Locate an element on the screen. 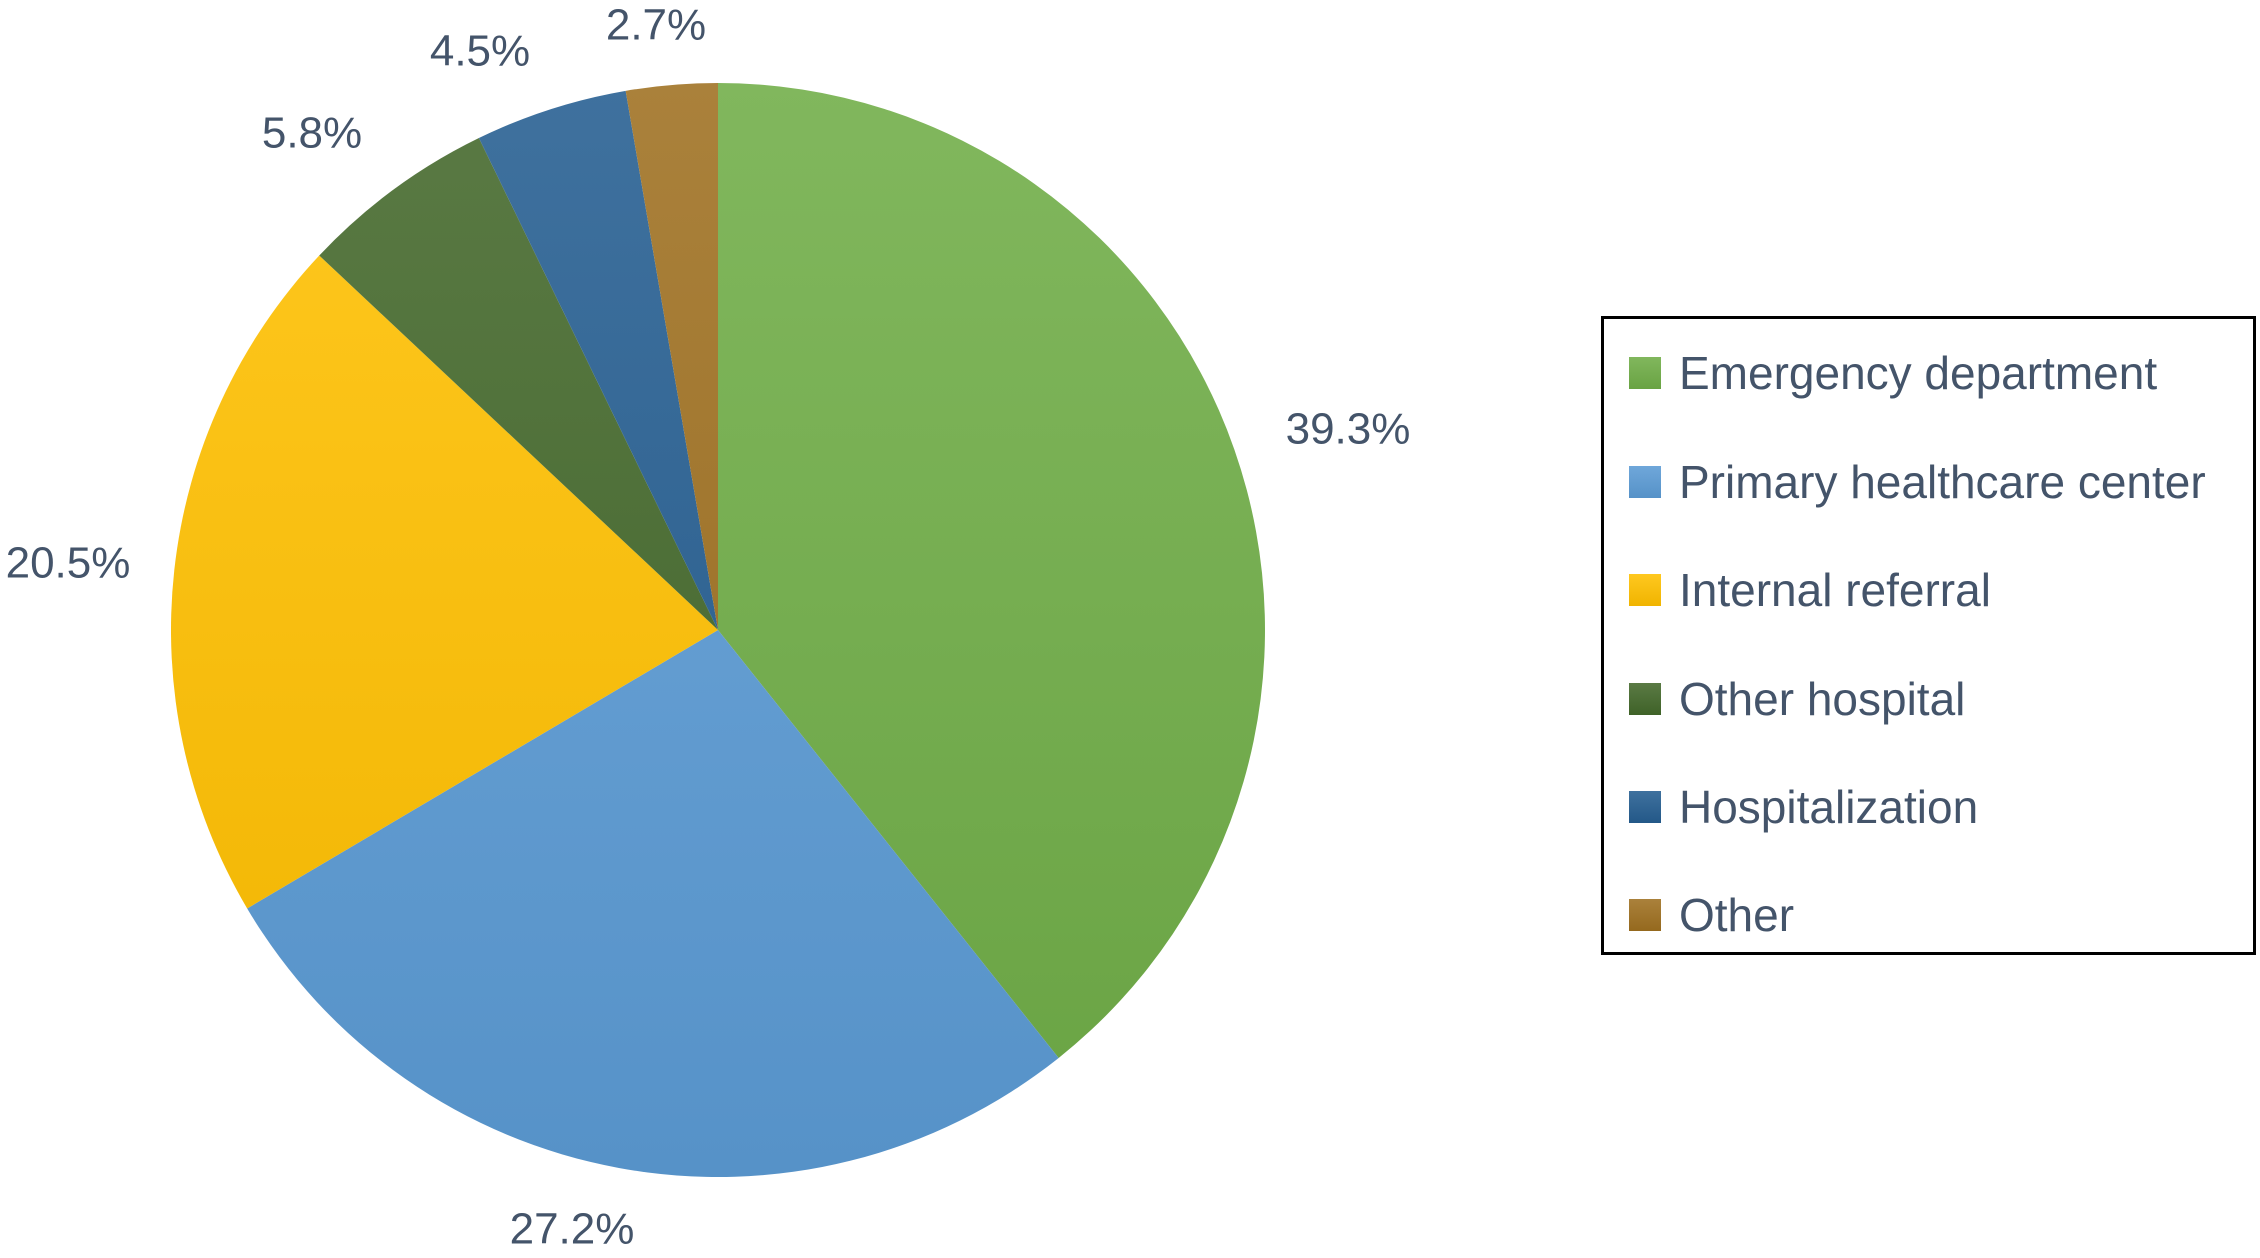 This screenshot has height=1258, width=2260. legend-label: Other is located at coordinates (1737, 915).